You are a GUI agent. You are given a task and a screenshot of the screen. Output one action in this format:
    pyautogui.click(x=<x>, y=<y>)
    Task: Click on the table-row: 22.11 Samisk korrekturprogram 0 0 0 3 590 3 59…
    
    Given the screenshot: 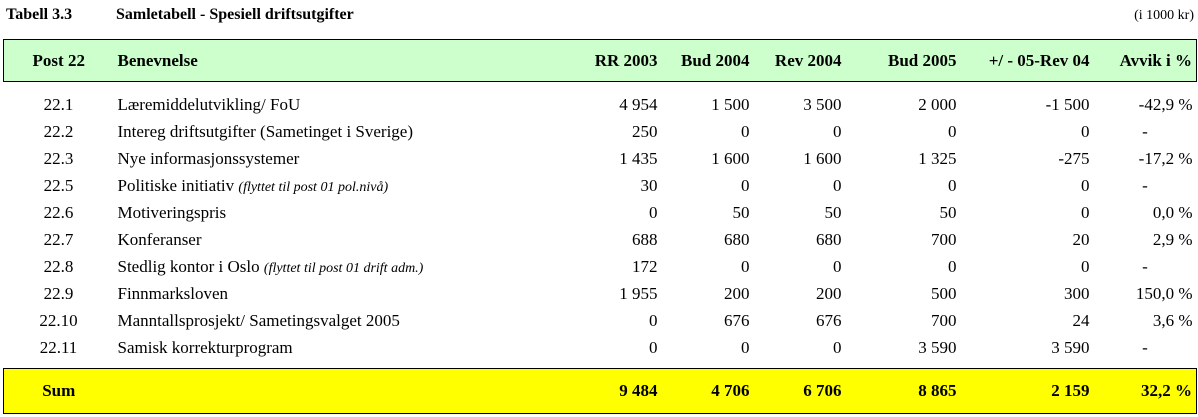 What is the action you would take?
    pyautogui.click(x=600, y=348)
    